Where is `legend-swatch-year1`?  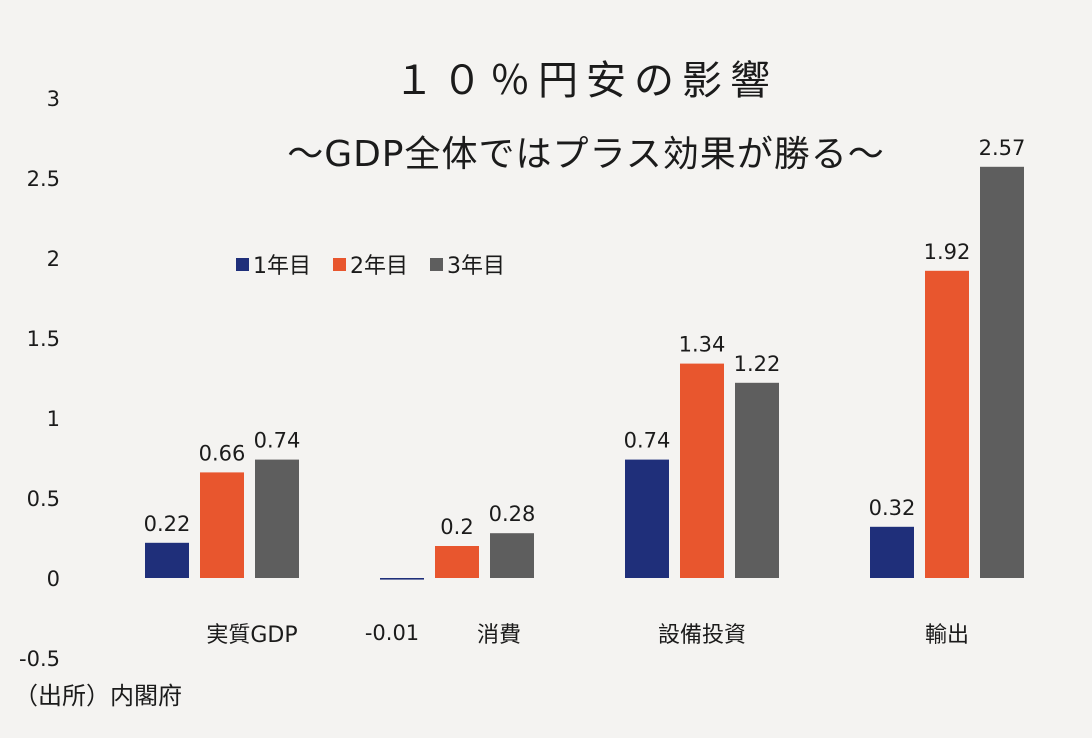 legend-swatch-year1 is located at coordinates (242, 264).